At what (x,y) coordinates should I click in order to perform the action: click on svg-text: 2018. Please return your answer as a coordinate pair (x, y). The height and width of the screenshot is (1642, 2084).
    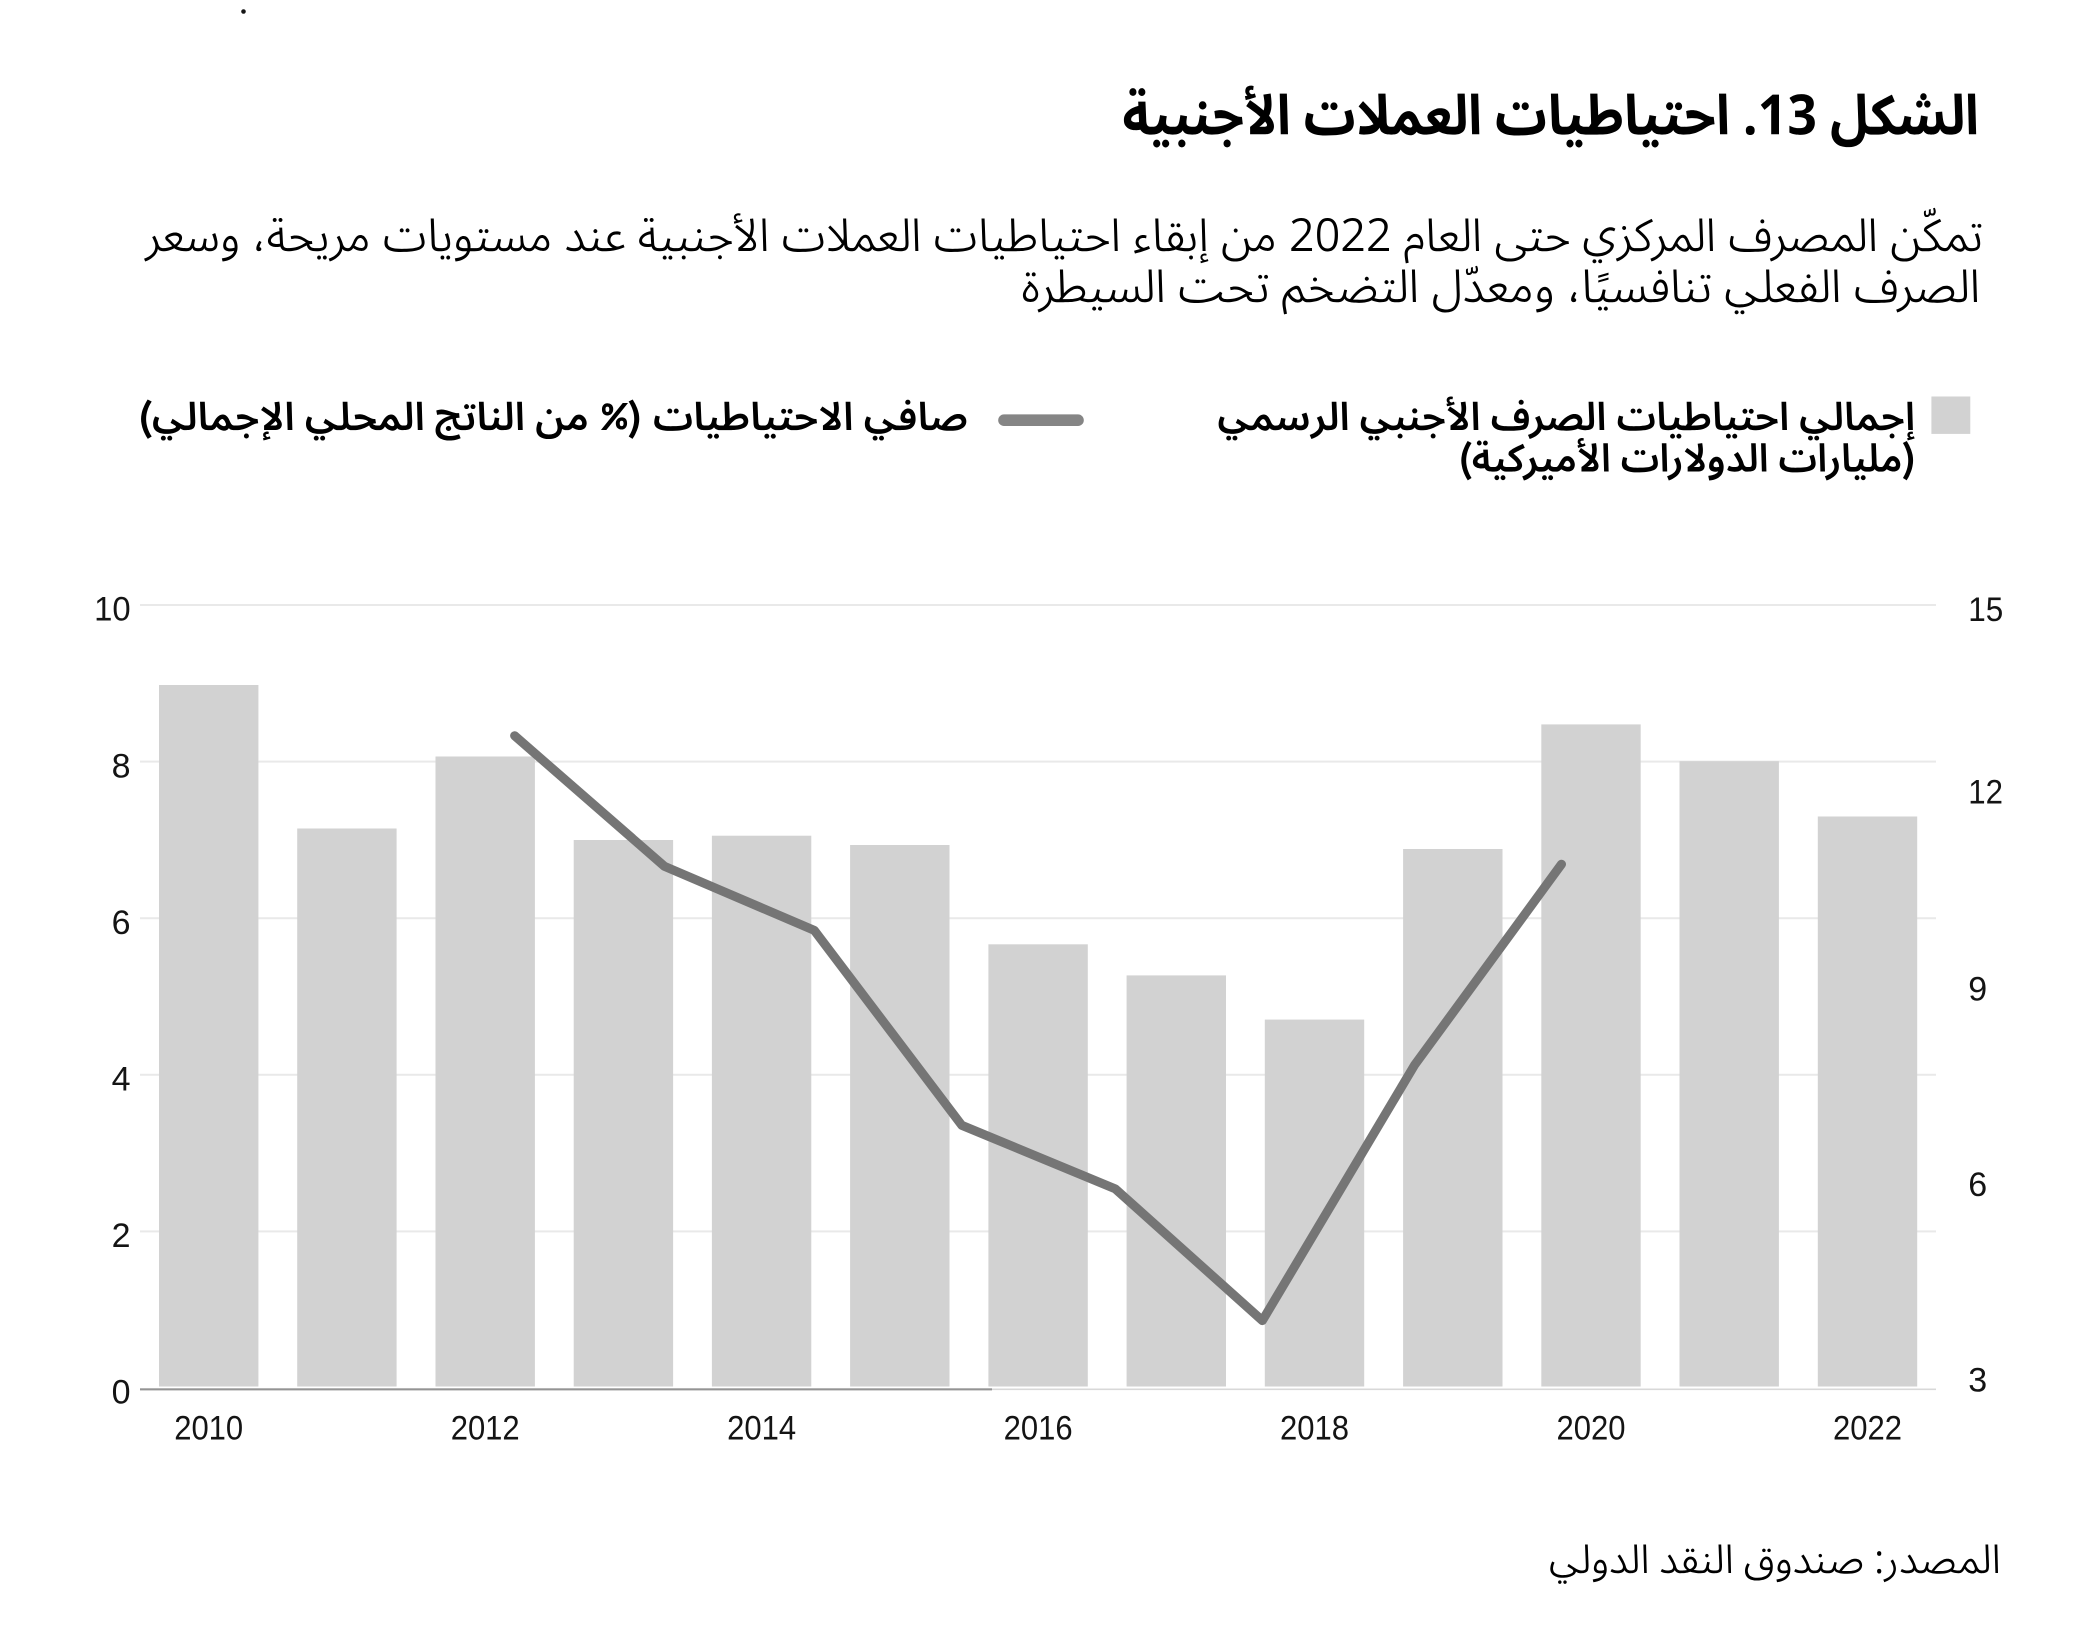
    Looking at the image, I should click on (1314, 1429).